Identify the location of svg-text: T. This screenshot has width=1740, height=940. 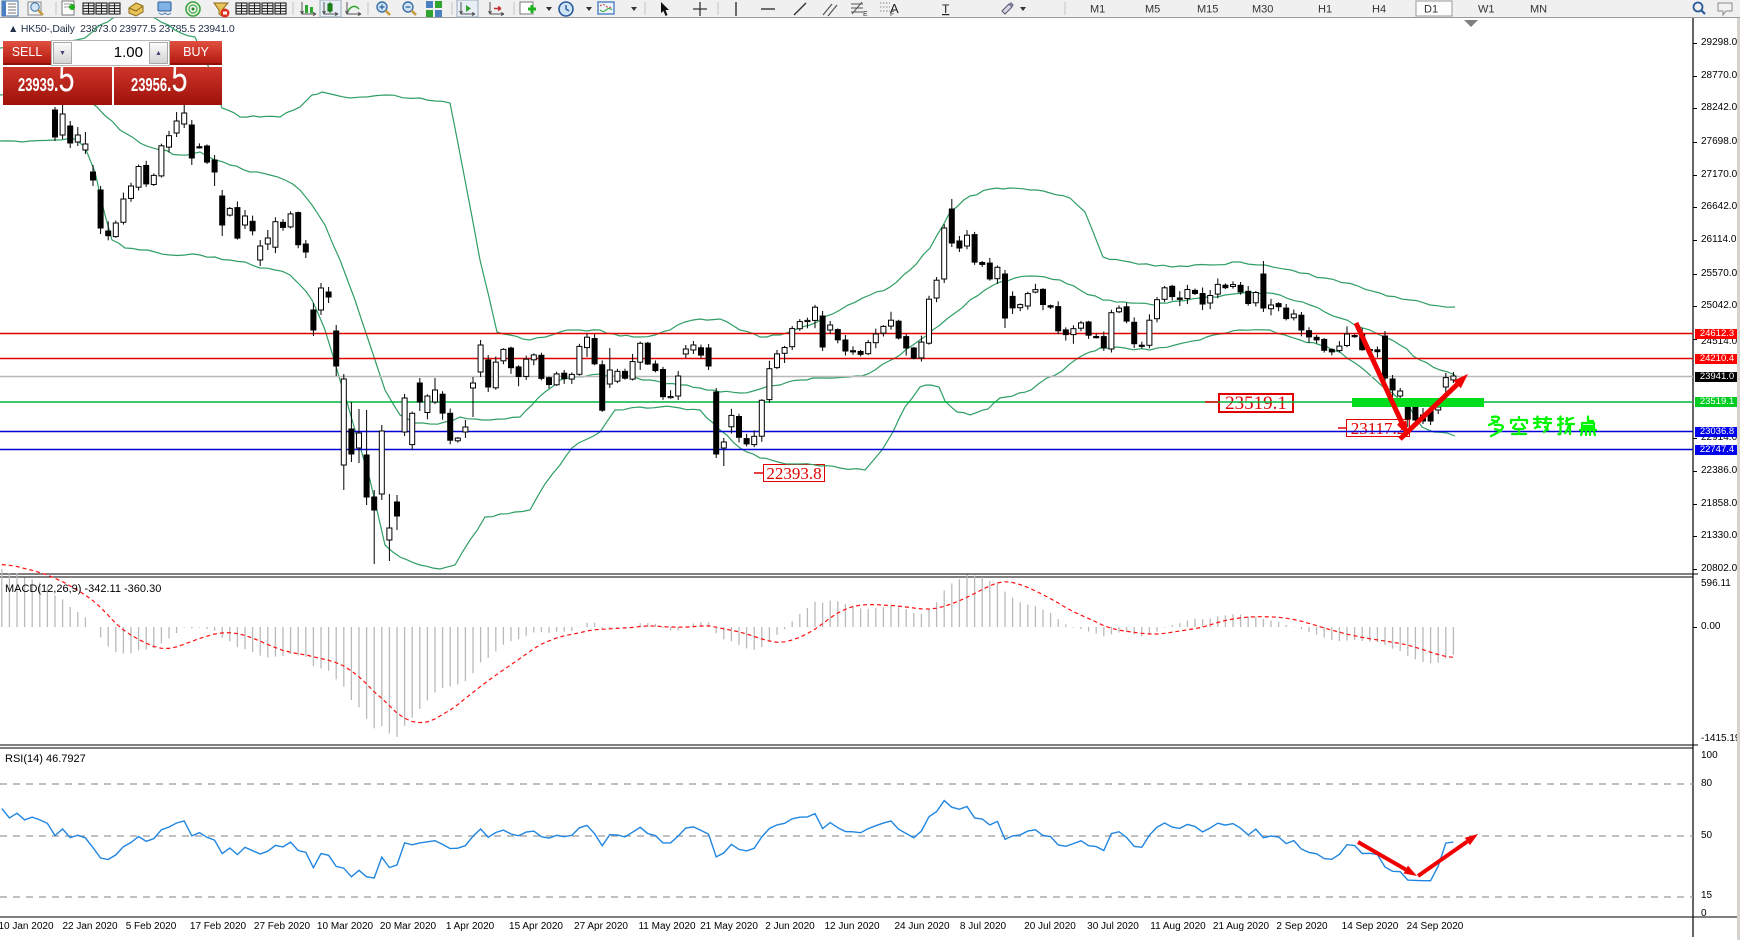
(946, 9).